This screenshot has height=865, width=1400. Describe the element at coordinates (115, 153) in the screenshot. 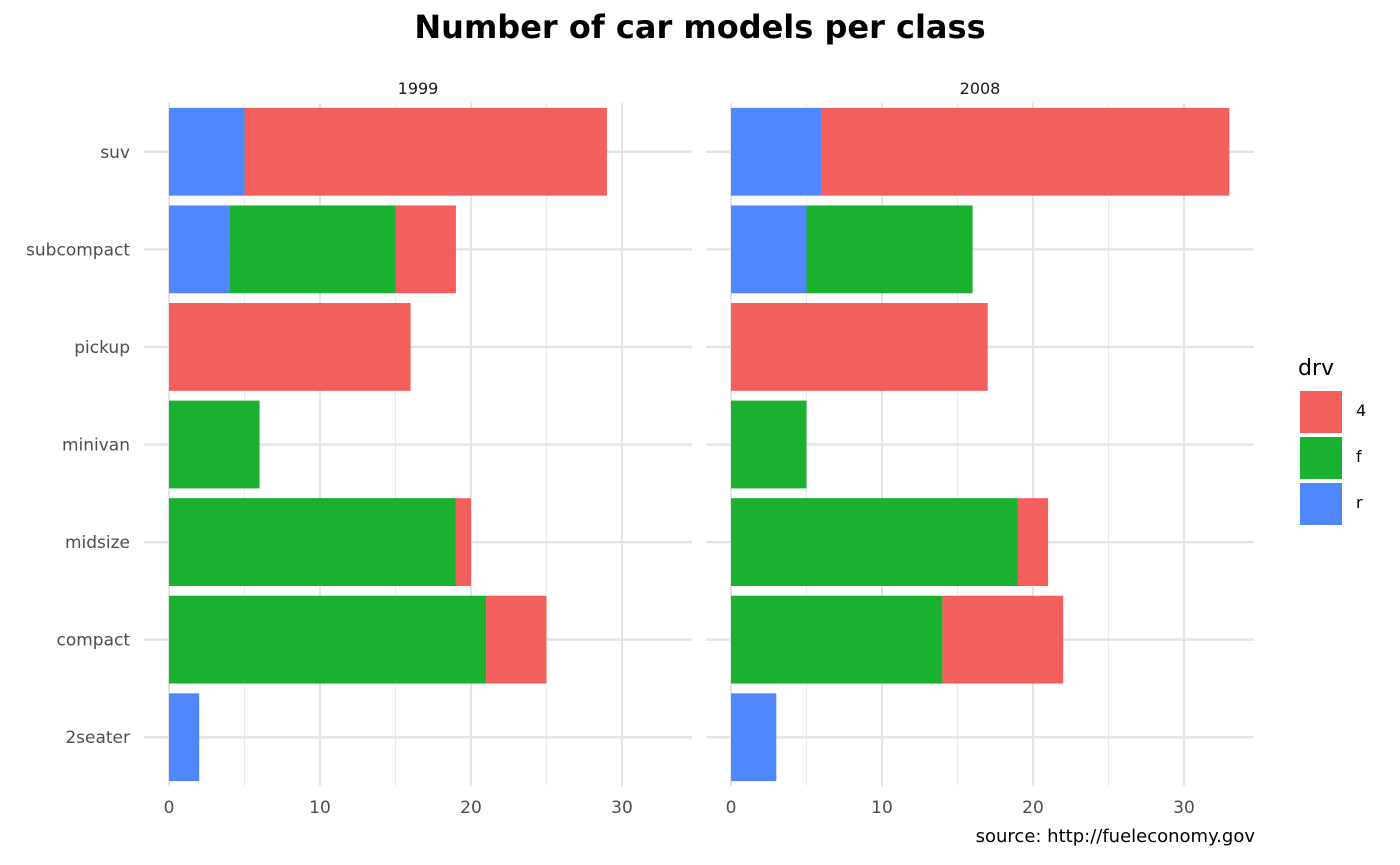

I see `y-tick-label-suv: suv` at that location.